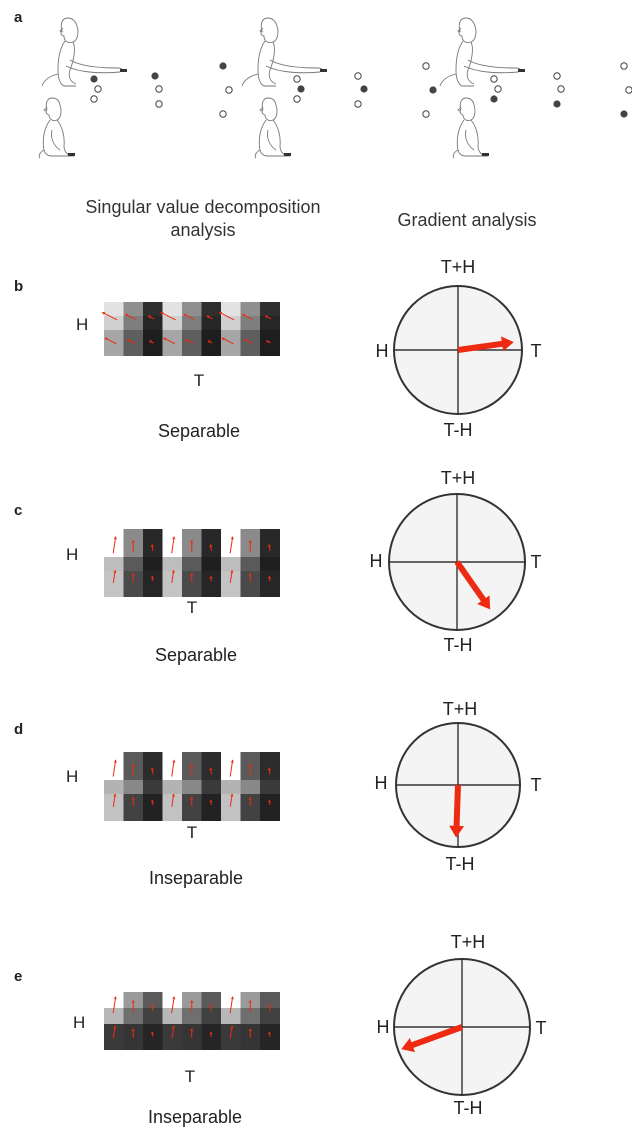 The height and width of the screenshot is (1130, 632). What do you see at coordinates (18, 976) in the screenshot?
I see `panel-label: e` at bounding box center [18, 976].